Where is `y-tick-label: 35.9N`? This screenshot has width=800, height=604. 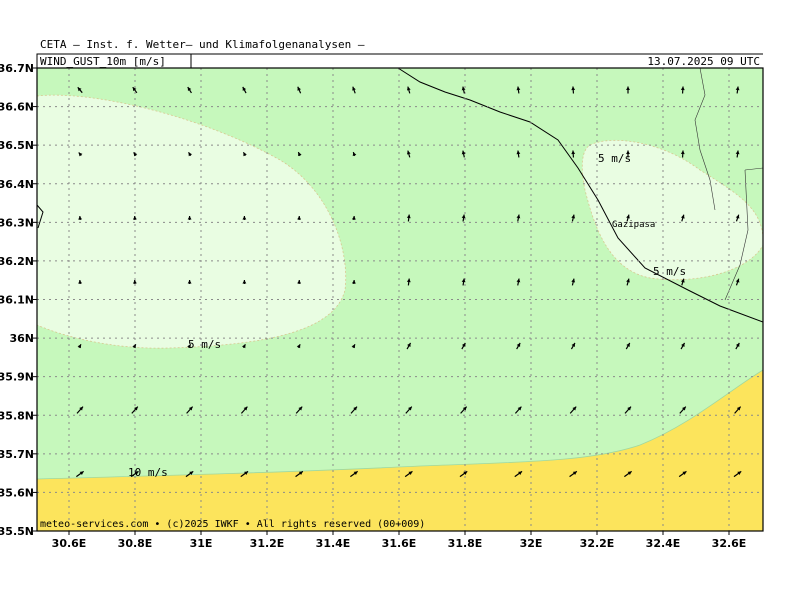 y-tick-label: 35.9N is located at coordinates (17, 377).